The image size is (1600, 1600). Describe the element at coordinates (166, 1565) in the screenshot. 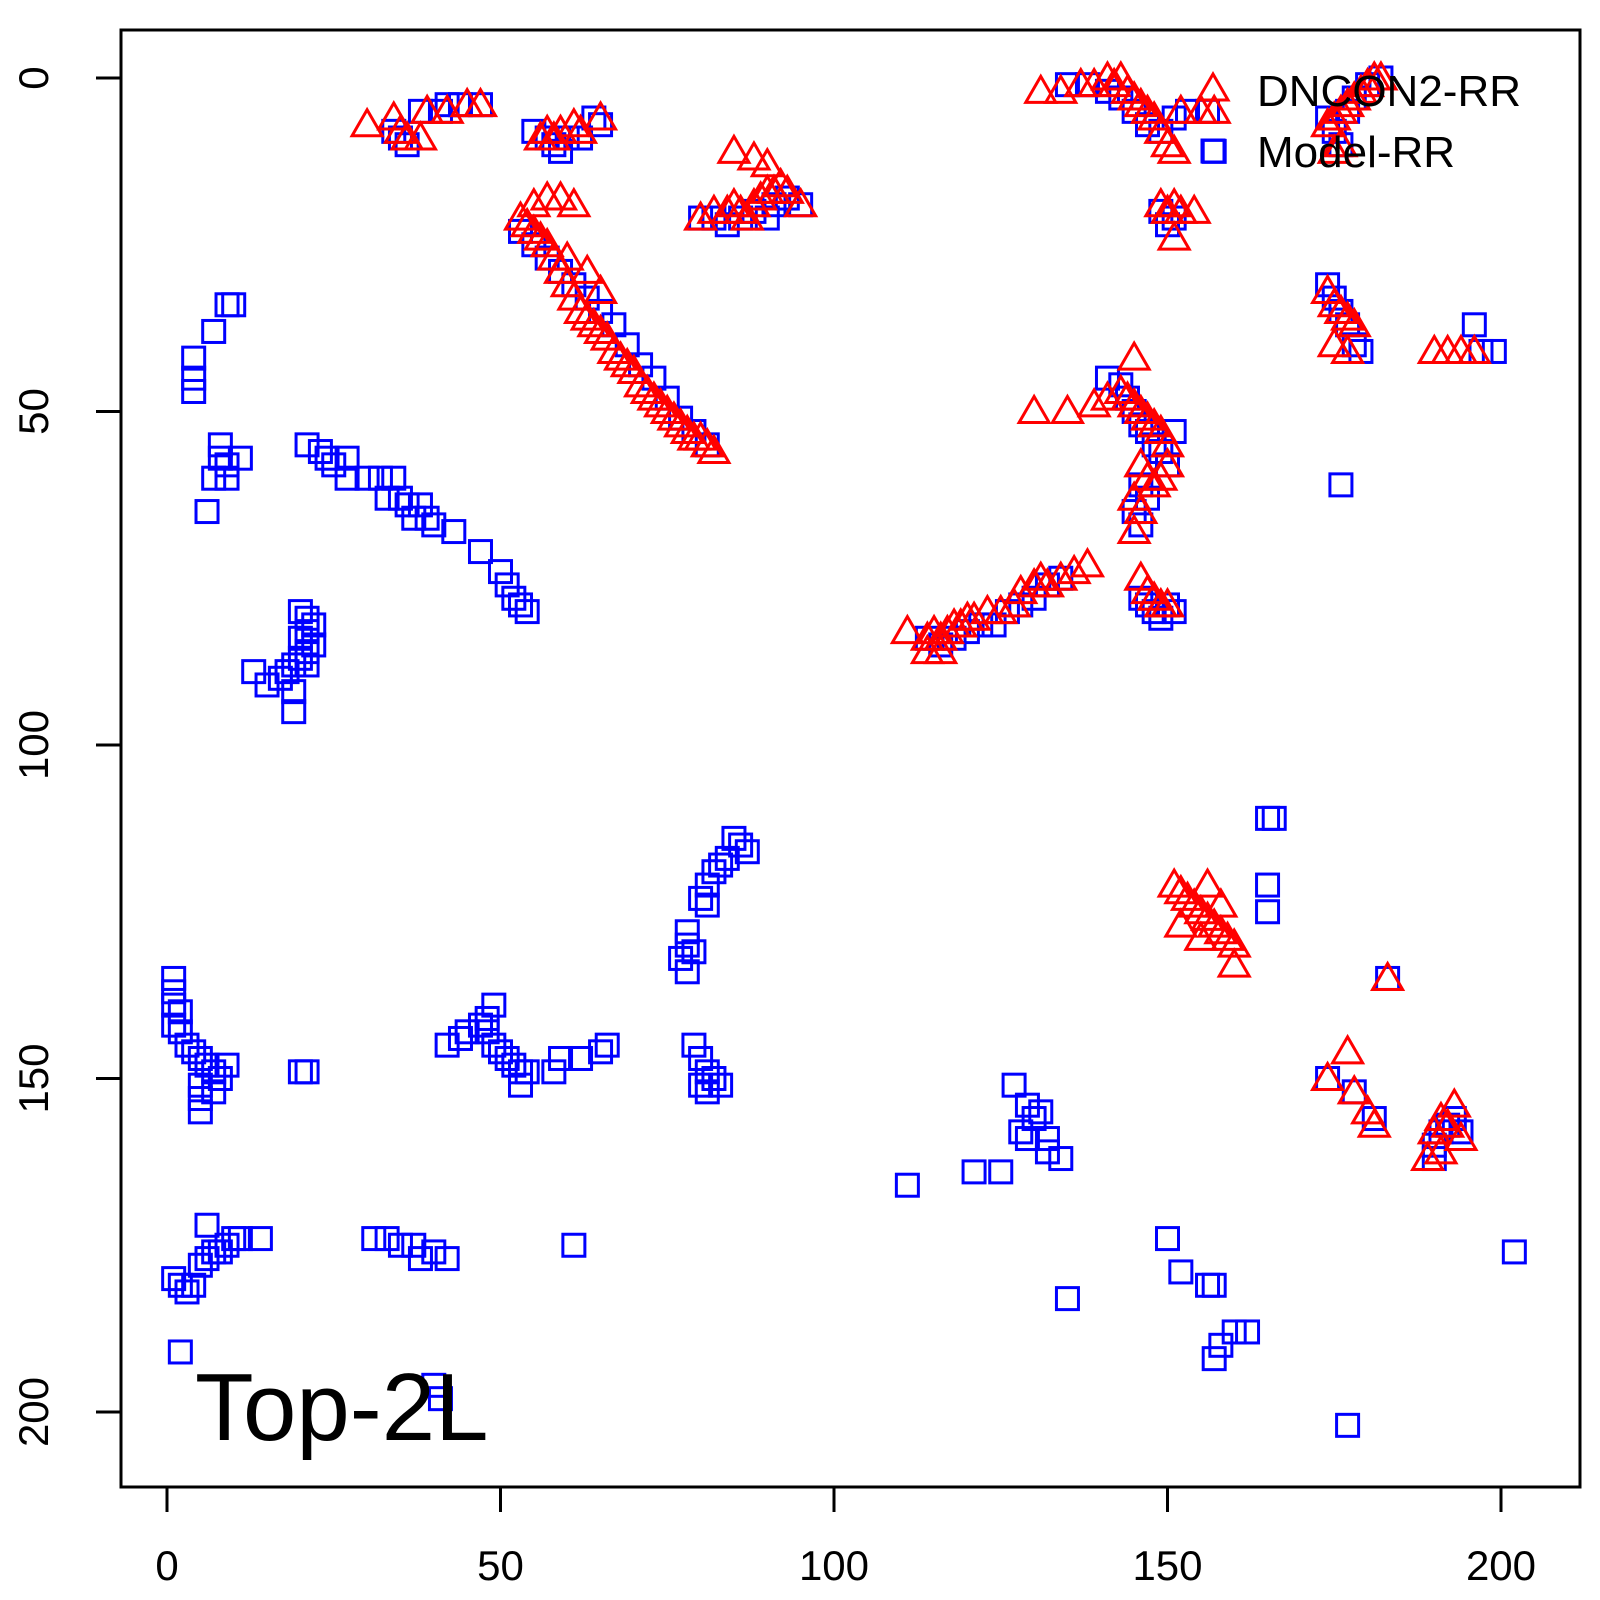

I see `x-tick-label: 0` at that location.